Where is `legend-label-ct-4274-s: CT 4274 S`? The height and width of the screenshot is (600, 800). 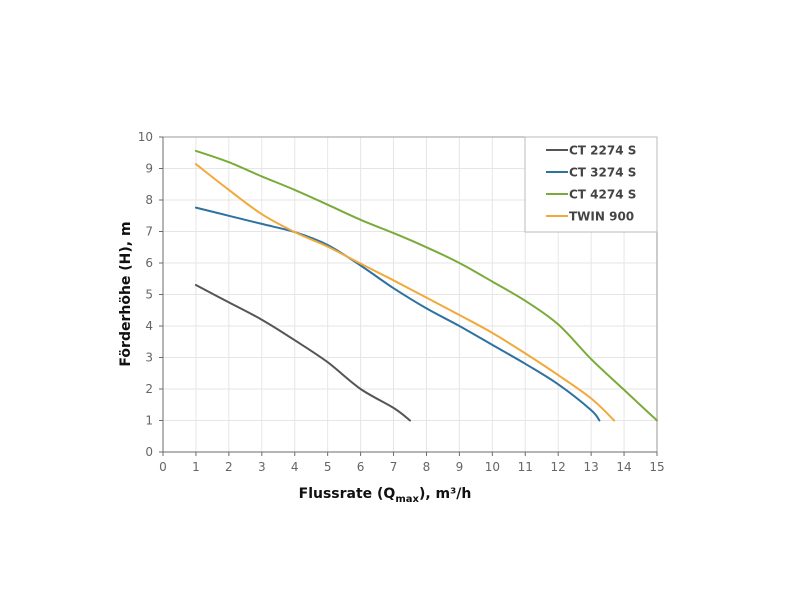 legend-label-ct-4274-s: CT 4274 S is located at coordinates (602, 195).